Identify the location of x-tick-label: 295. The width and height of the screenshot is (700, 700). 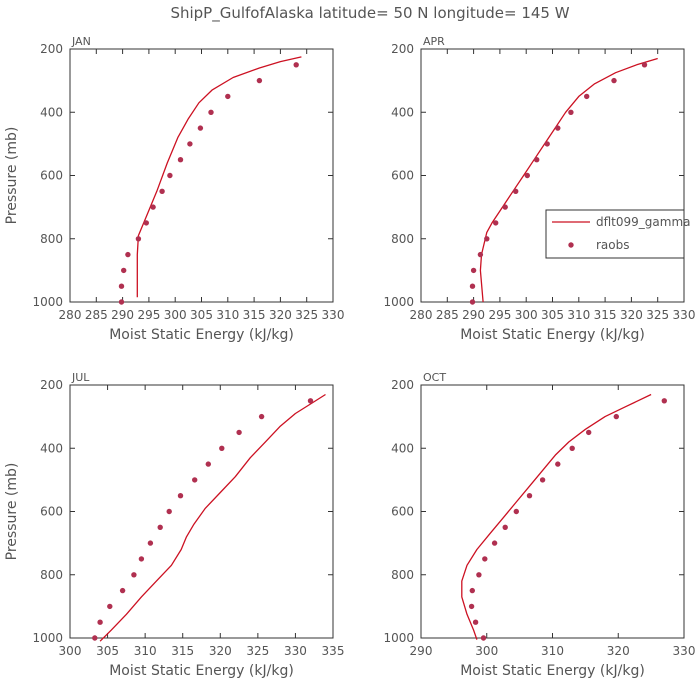
(148, 315).